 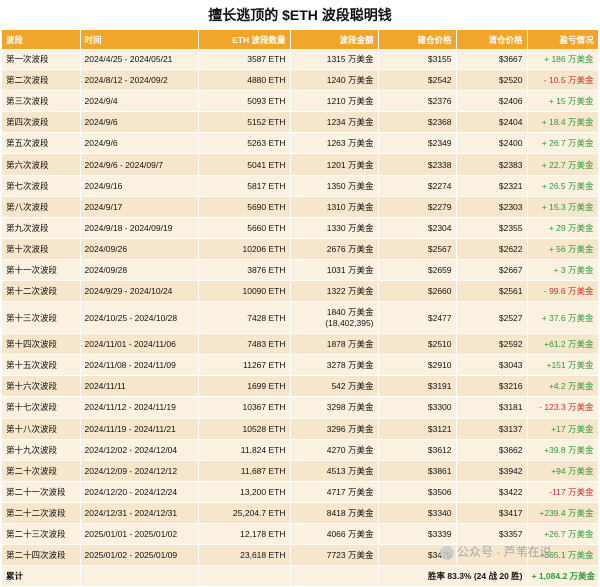 I want to click on buy-price-cell: $2274, so click(x=417, y=186).